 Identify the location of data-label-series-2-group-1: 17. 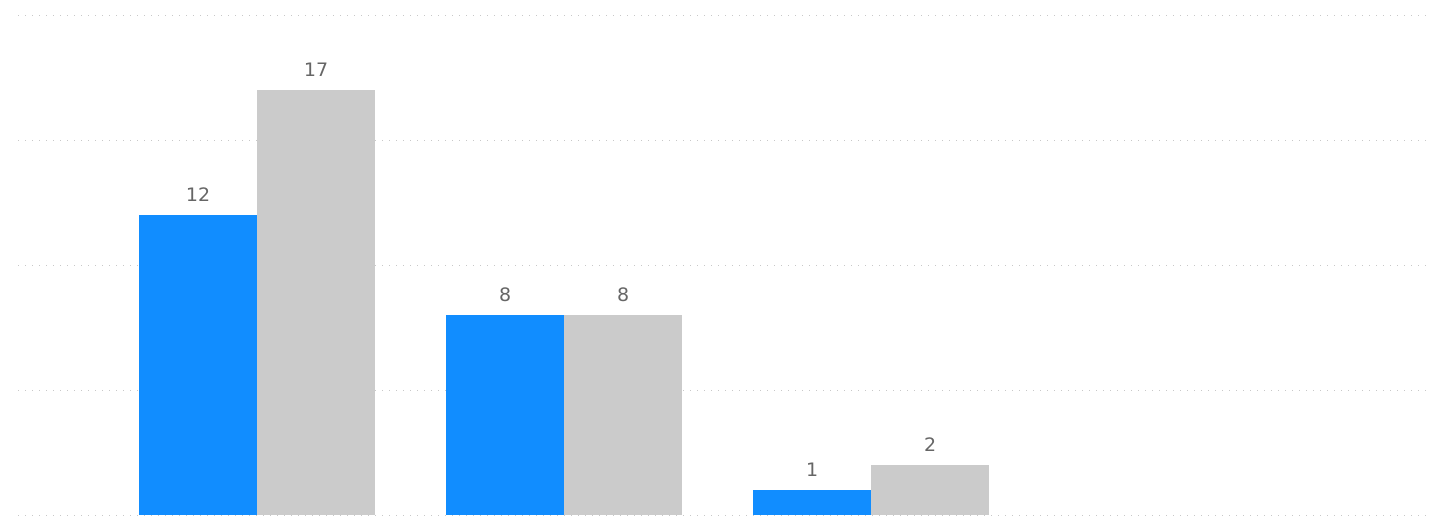
(316, 70).